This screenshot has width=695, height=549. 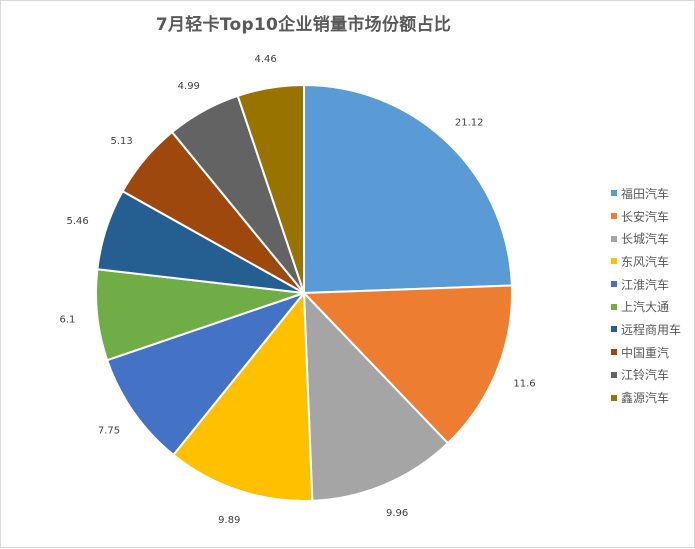 I want to click on legend-item: 远程商用车, so click(x=646, y=329).